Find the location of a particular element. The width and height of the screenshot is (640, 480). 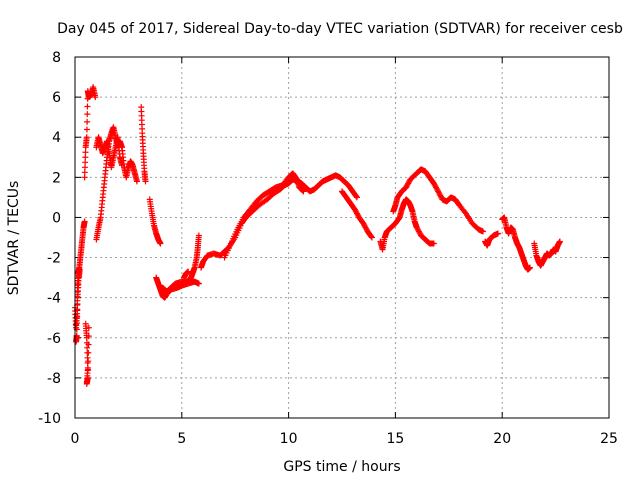

y-axis-label: SDTVAR / TECUs is located at coordinates (14, 238).